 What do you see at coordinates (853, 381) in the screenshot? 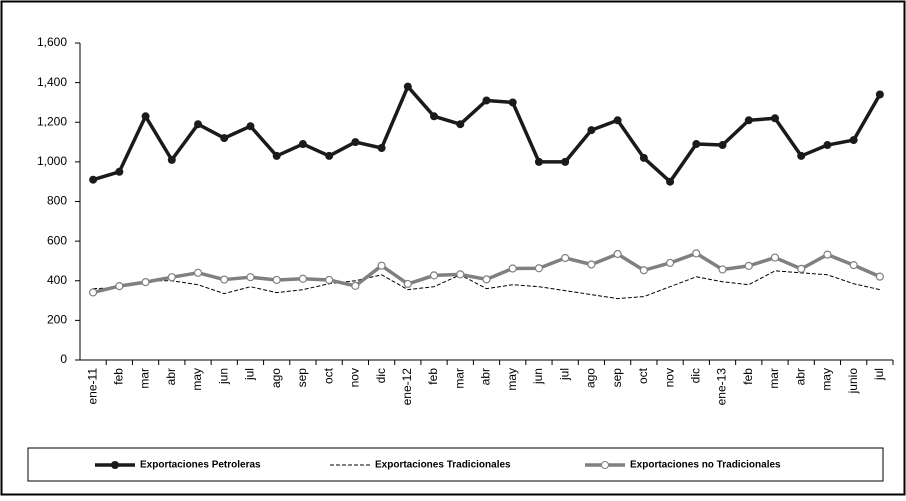
I see `x-tick-label: junio` at bounding box center [853, 381].